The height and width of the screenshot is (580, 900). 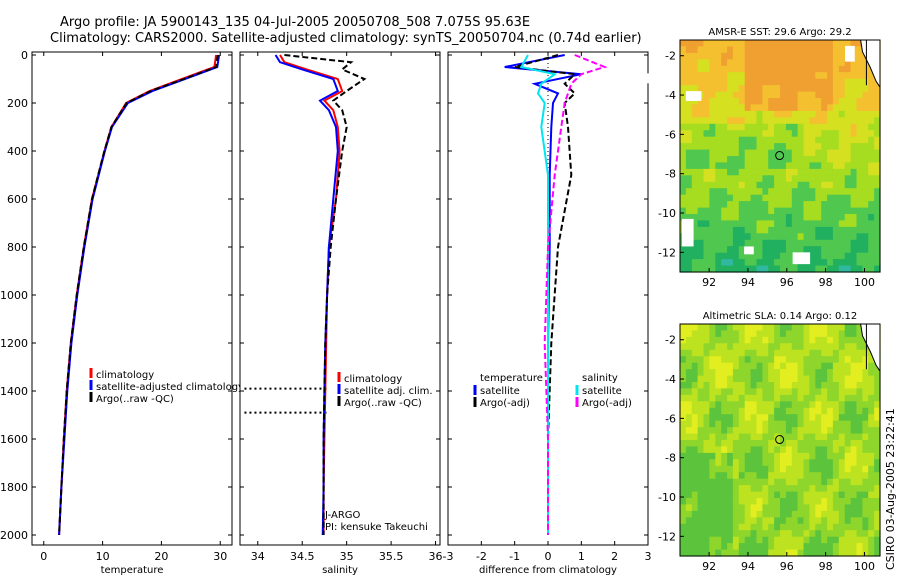 What do you see at coordinates (24, 55) in the screenshot?
I see `y-tick-label: 0` at bounding box center [24, 55].